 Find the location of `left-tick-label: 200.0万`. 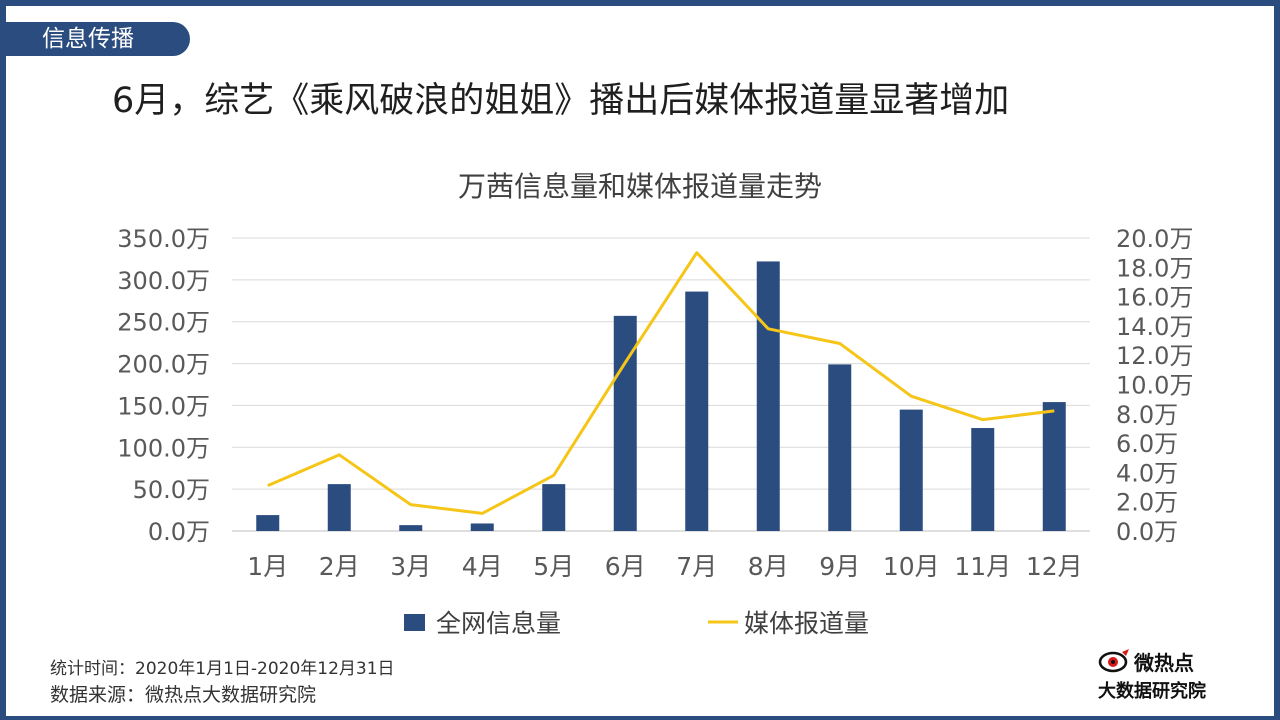

left-tick-label: 200.0万 is located at coordinates (163, 365).